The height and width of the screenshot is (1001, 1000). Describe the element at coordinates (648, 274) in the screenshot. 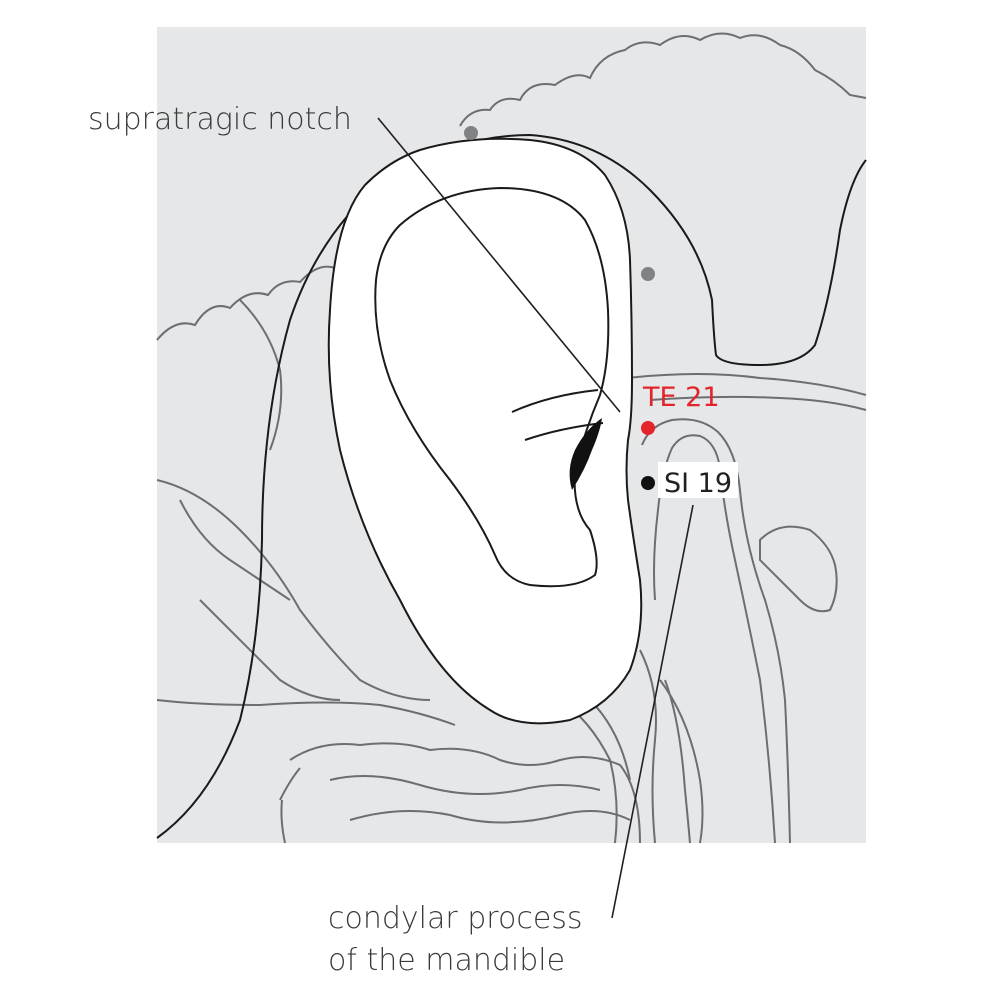

I see `reference-point-upper` at that location.